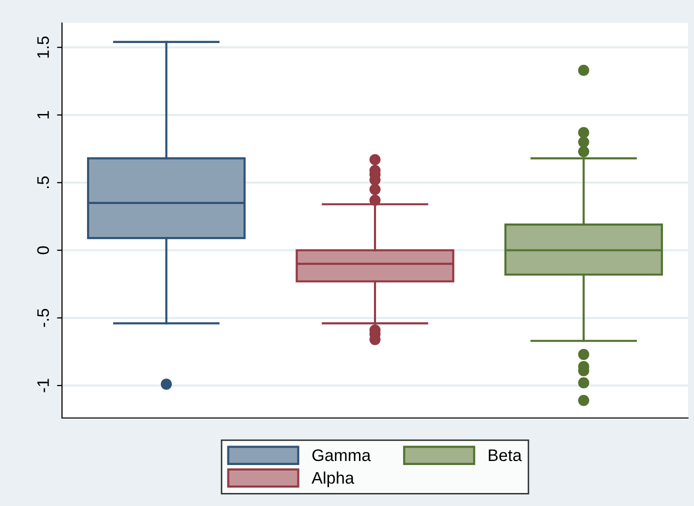  What do you see at coordinates (43, 114) in the screenshot?
I see `y-tick-label: 1` at bounding box center [43, 114].